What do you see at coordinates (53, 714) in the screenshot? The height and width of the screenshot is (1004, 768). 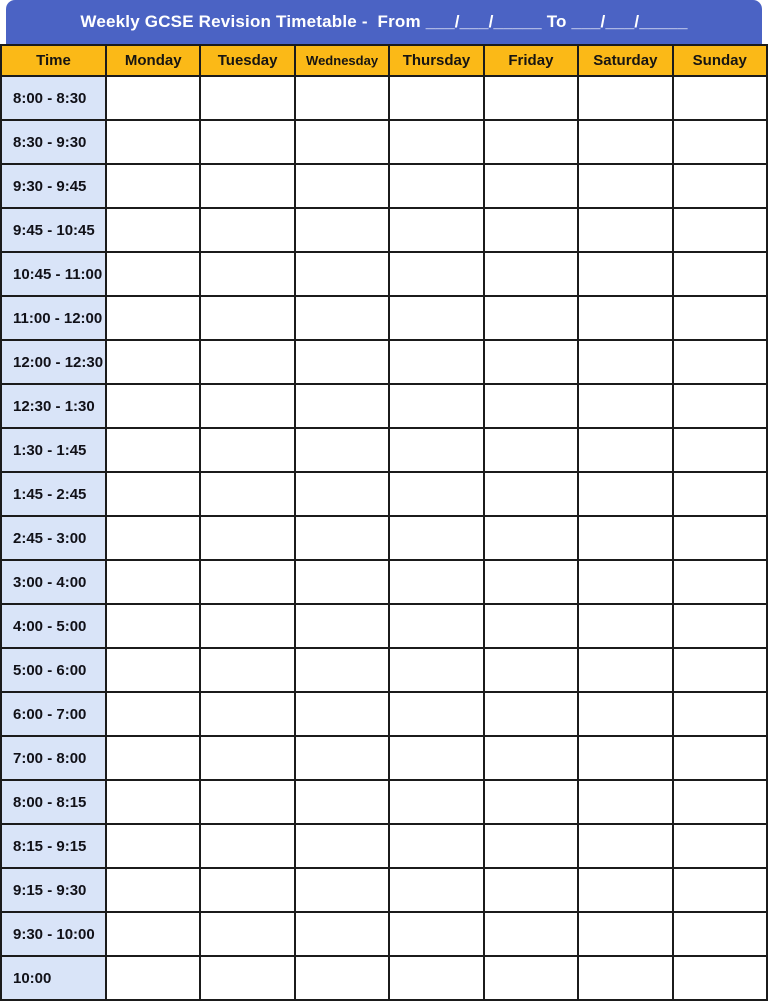 I see `time-label-cell: 6:00 - 7:00` at bounding box center [53, 714].